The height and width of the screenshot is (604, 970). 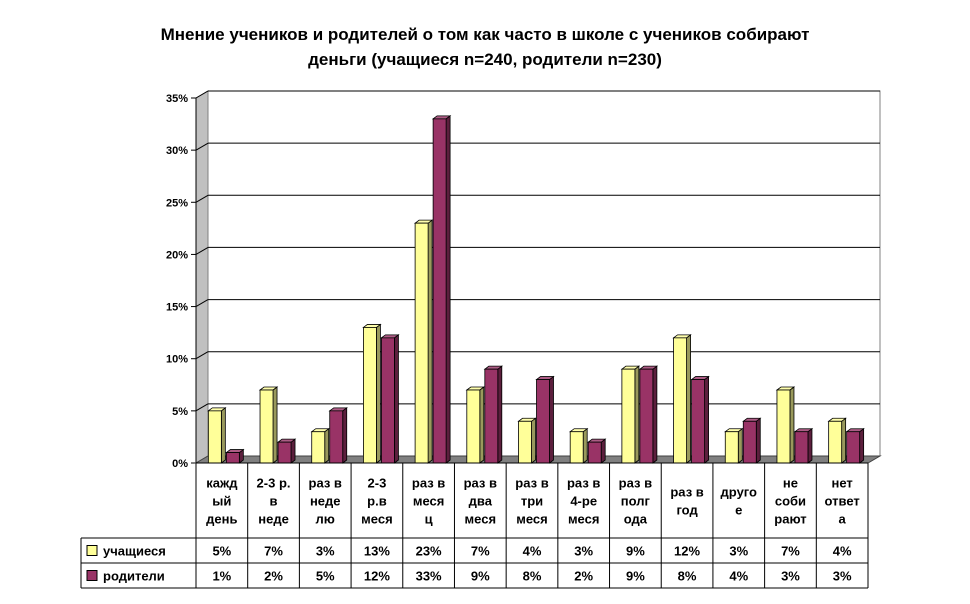 I want to click on y-tick-label: 5%, so click(x=180, y=412).